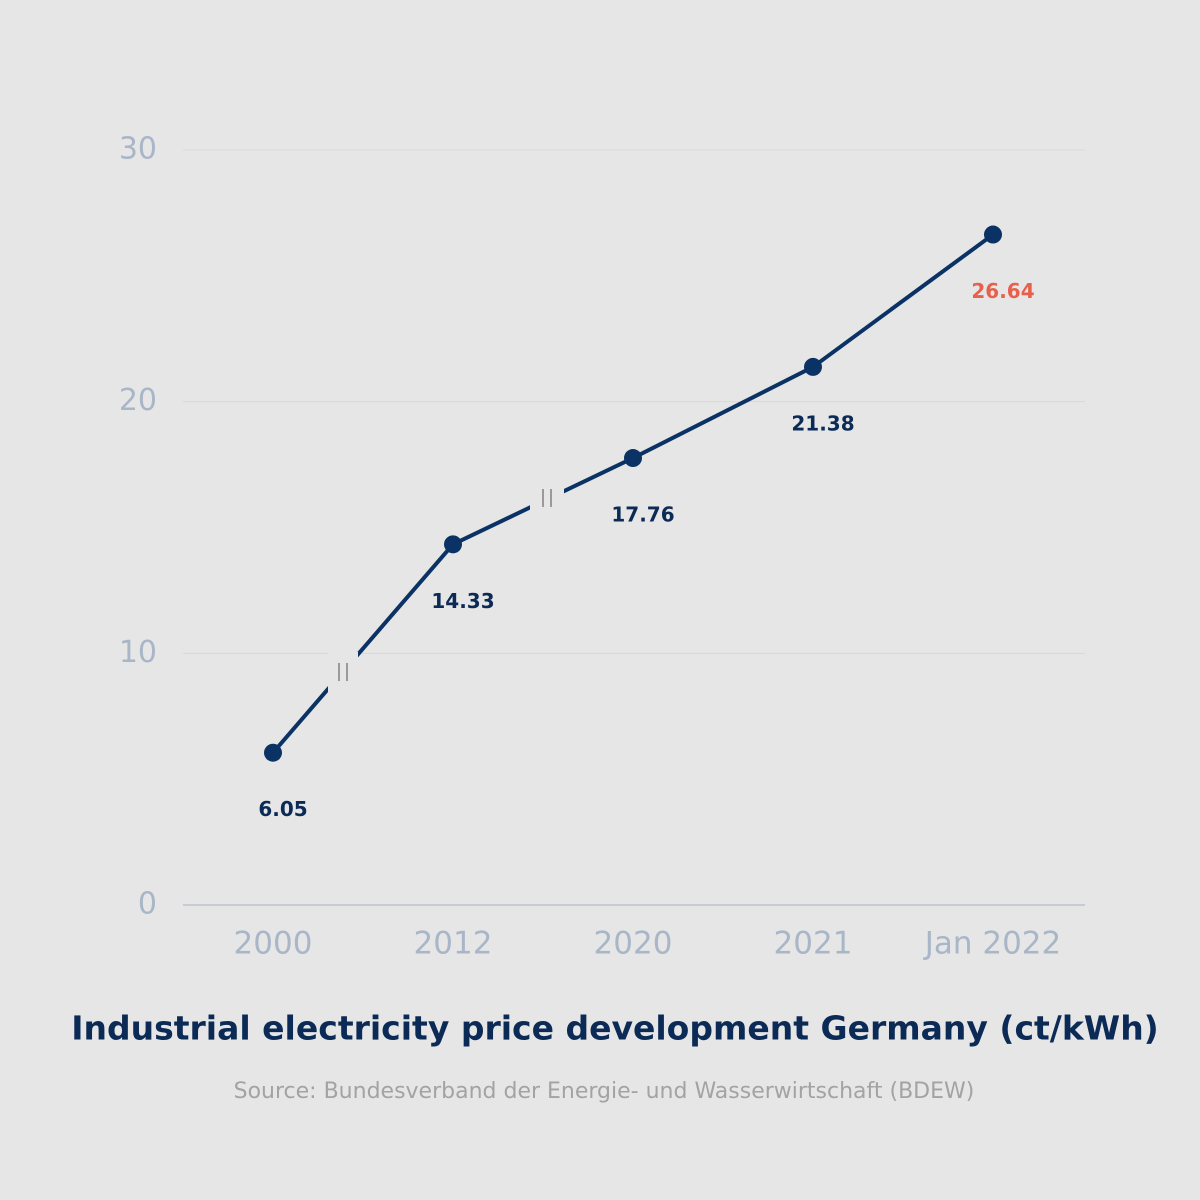  What do you see at coordinates (992, 944) in the screenshot?
I see `x-tick-label: Jan 2022` at bounding box center [992, 944].